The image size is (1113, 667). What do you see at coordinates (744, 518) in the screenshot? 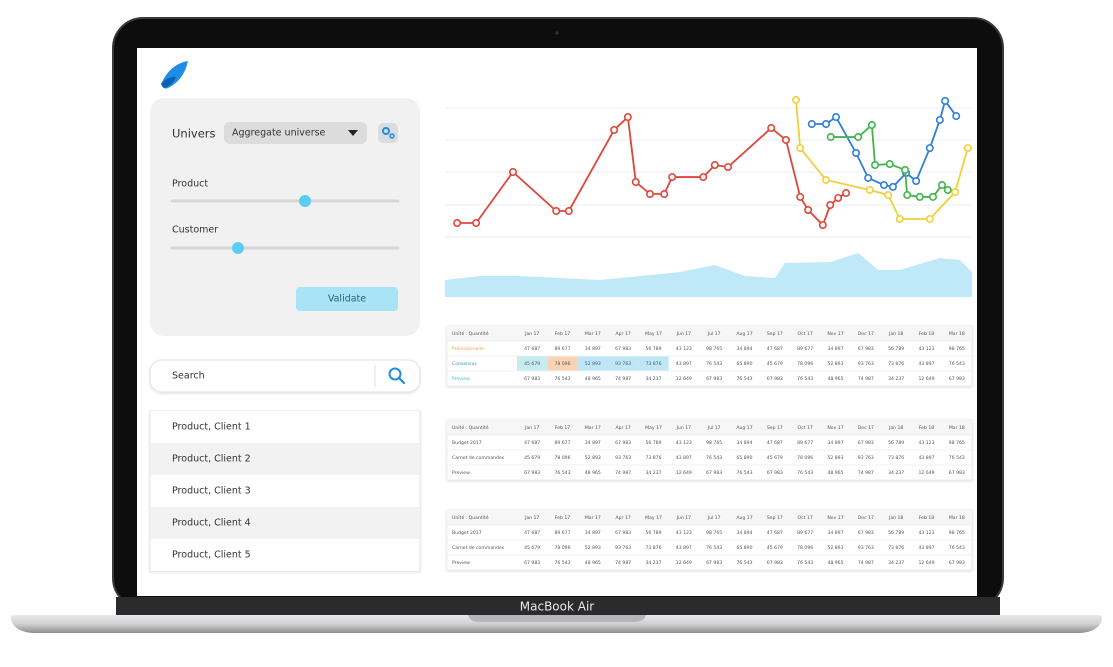
I see `table-month-header: Aug 17` at bounding box center [744, 518].